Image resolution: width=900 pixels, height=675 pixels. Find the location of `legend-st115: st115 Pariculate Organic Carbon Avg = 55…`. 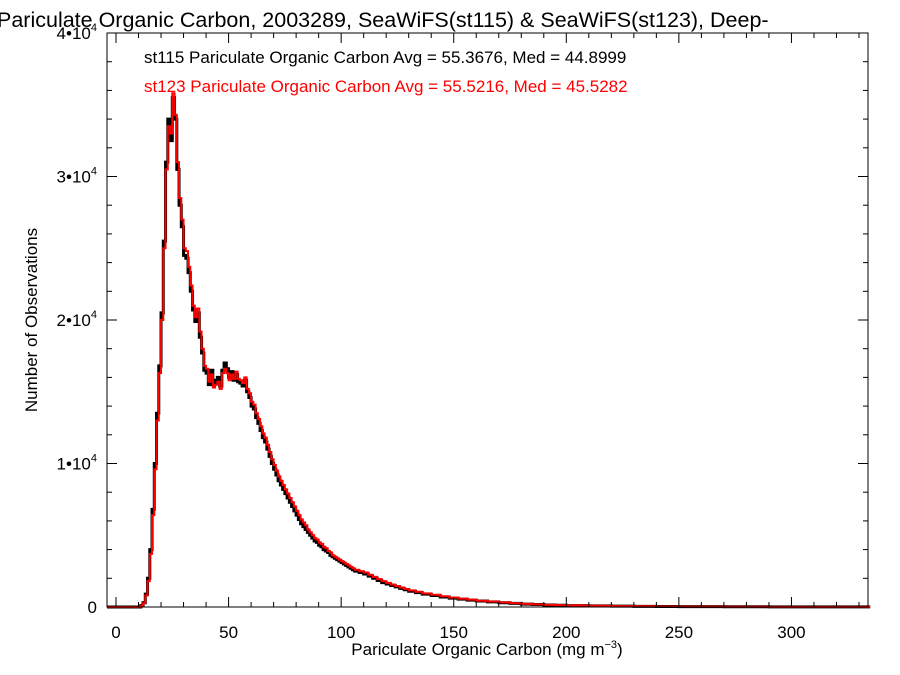

legend-st115: st115 Pariculate Organic Carbon Avg = 55… is located at coordinates (385, 57).